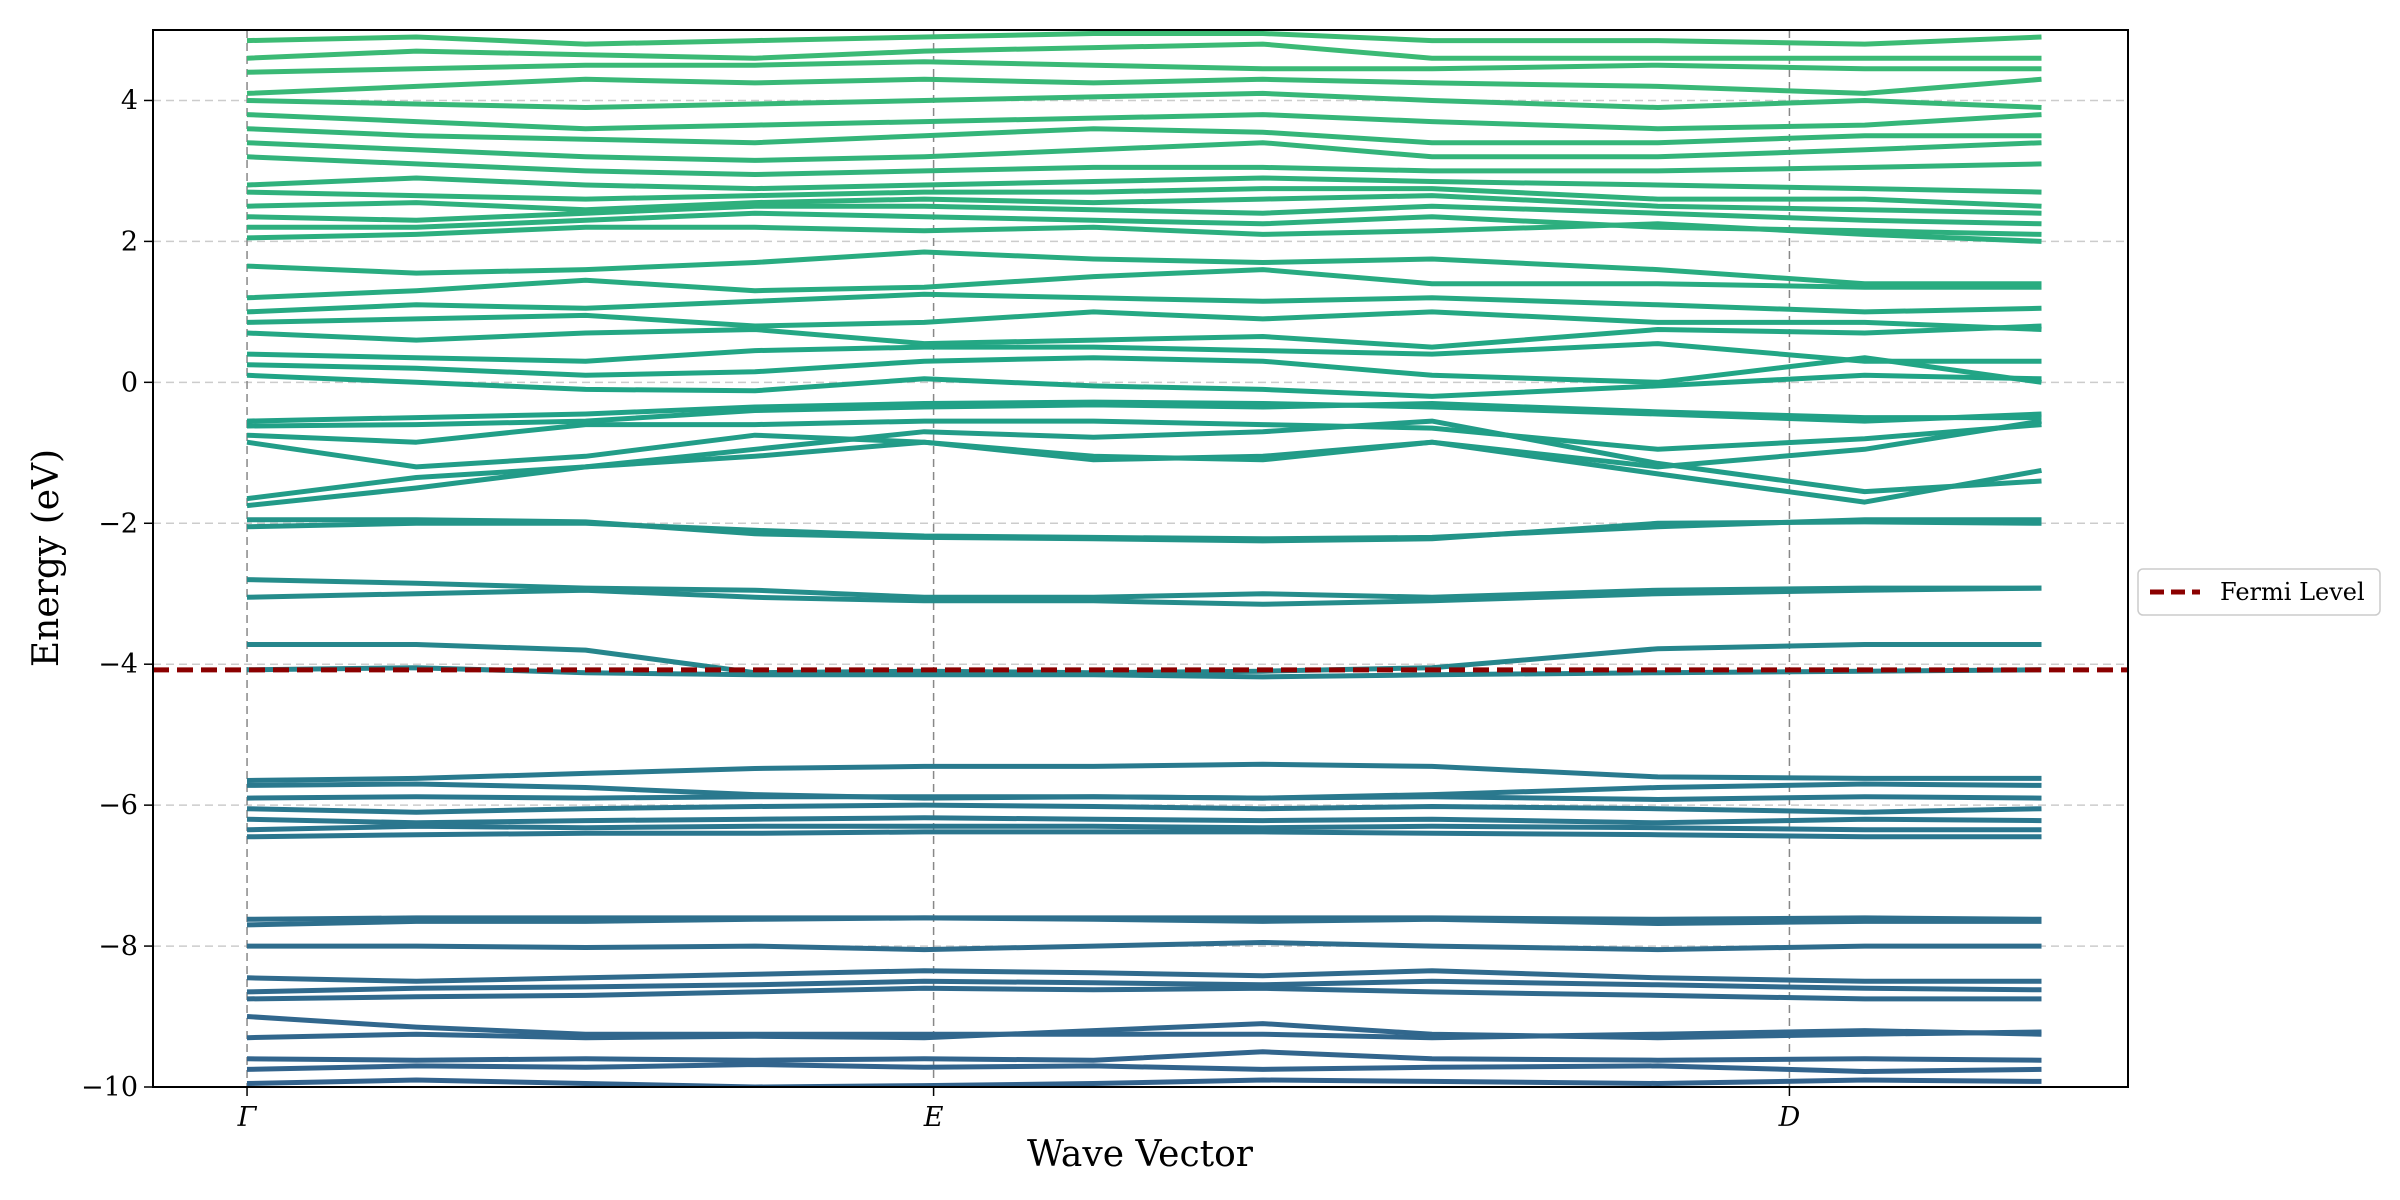 The width and height of the screenshot is (2400, 1200). What do you see at coordinates (1140, 1154) in the screenshot?
I see `x-axis-label: Wave Vector` at bounding box center [1140, 1154].